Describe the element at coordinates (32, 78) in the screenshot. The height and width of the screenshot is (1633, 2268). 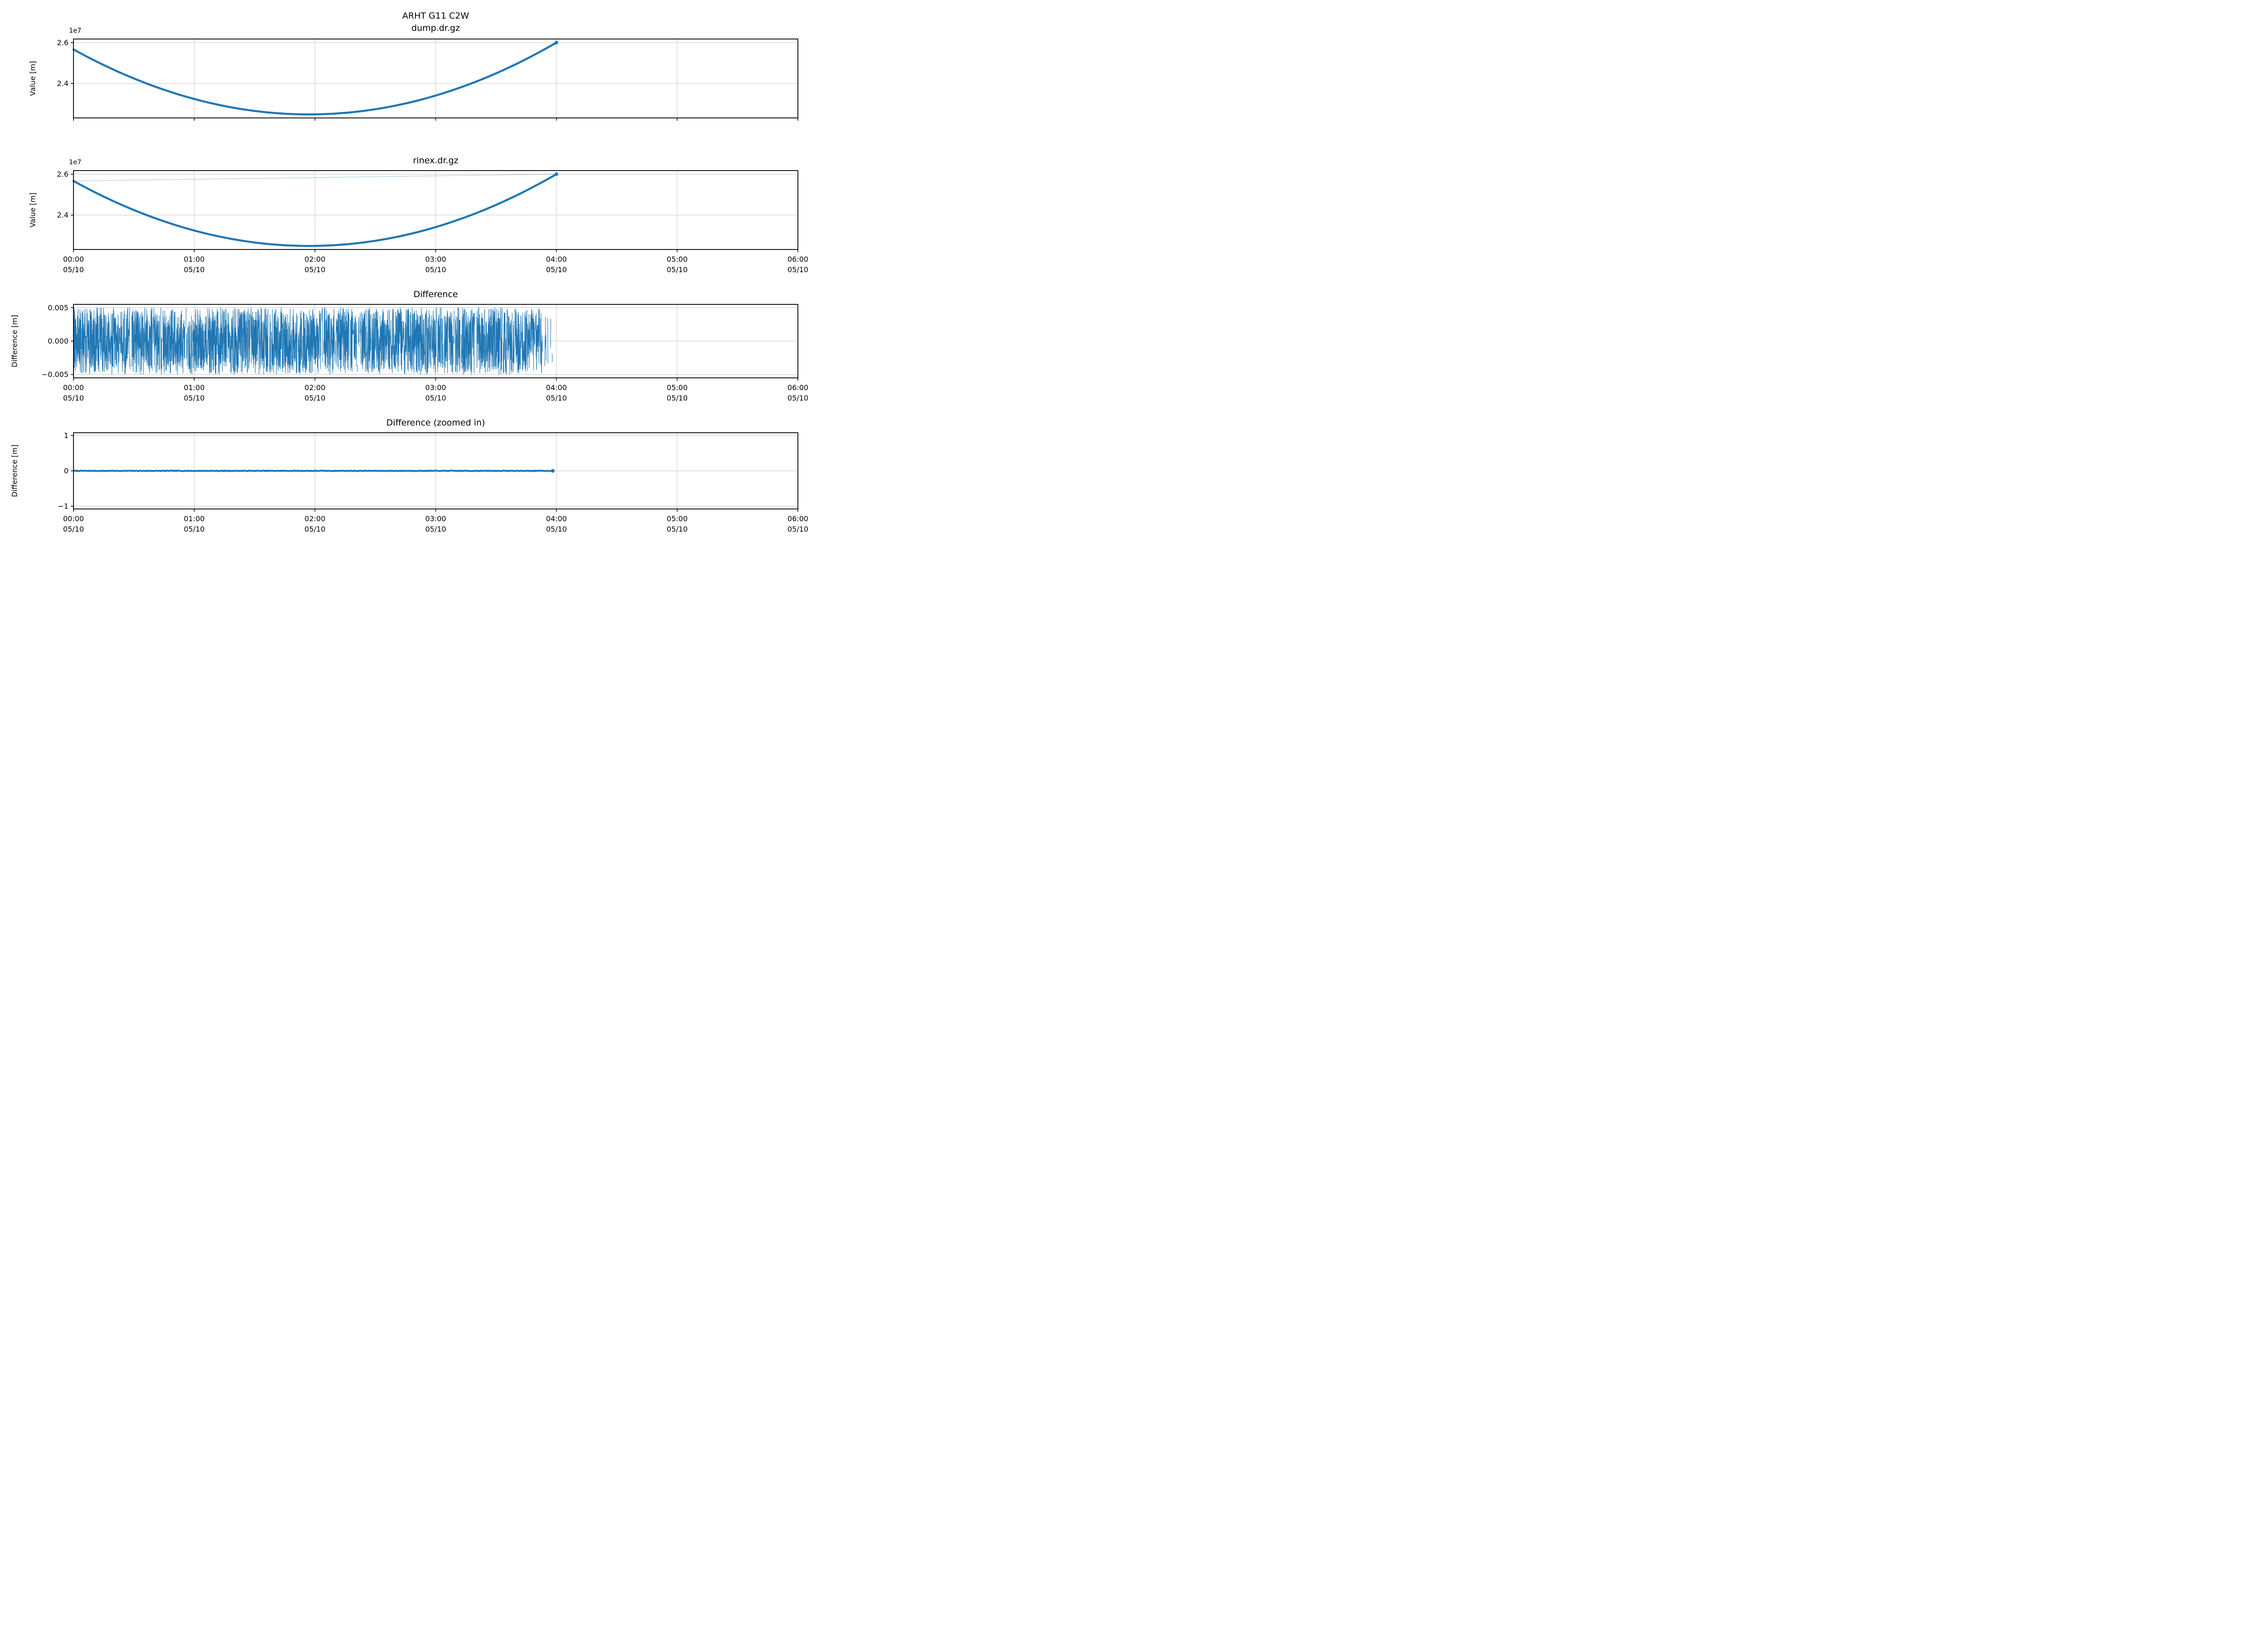
I see `plot1-ylabel: Value [m]` at that location.